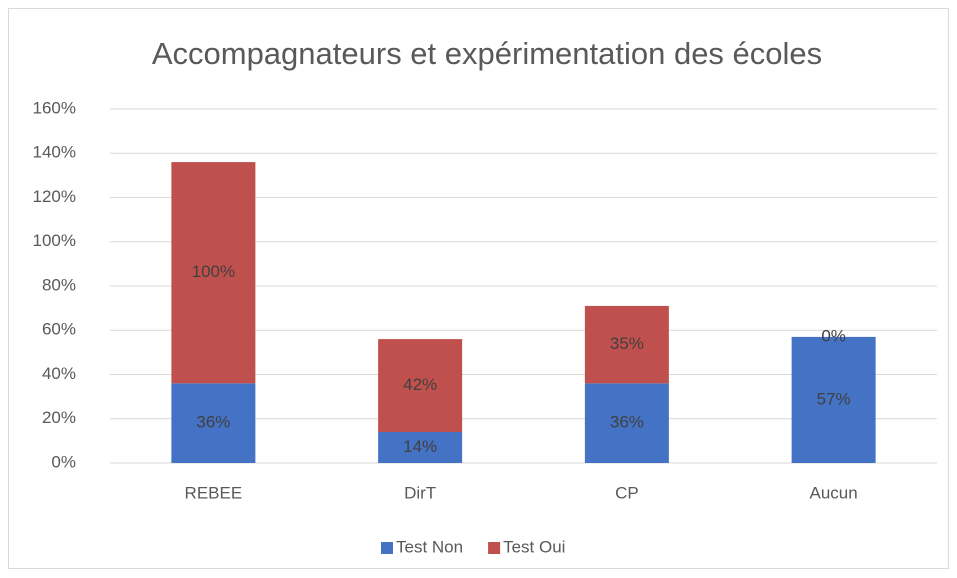  What do you see at coordinates (63, 461) in the screenshot?
I see `y-tick-label: 0%` at bounding box center [63, 461].